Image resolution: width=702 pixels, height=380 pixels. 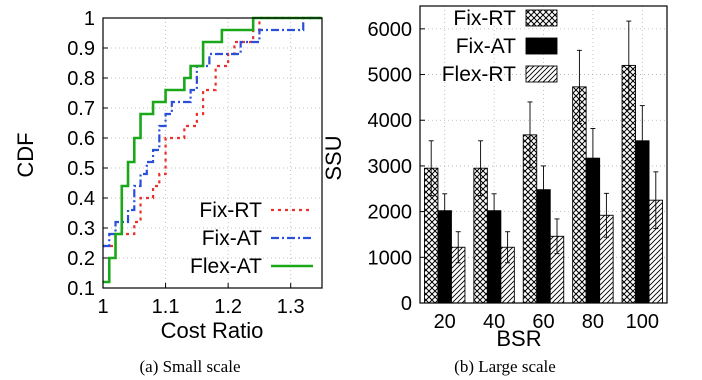 I want to click on ssu-y-tick-labels: 0 1000 2000 3000 4000 5000 6000, so click(x=390, y=167).